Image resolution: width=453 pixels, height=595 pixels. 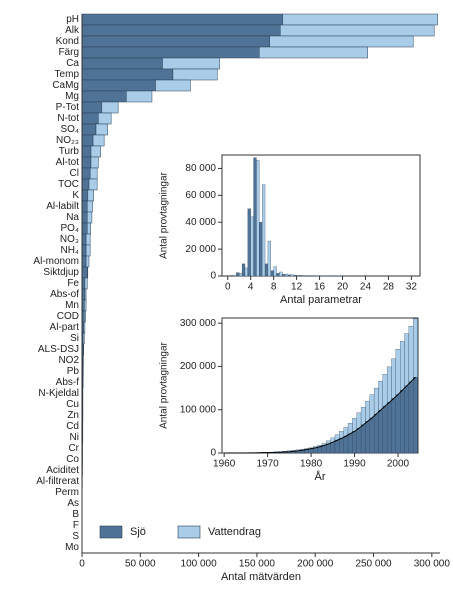 I want to click on y-tick-label: pH, so click(x=72, y=19).